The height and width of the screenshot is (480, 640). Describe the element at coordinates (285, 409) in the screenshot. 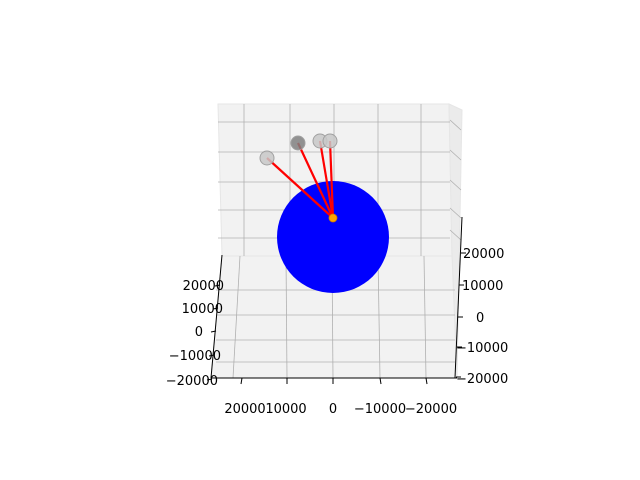

I see `bottom-axis-tick-label: 10000` at that location.